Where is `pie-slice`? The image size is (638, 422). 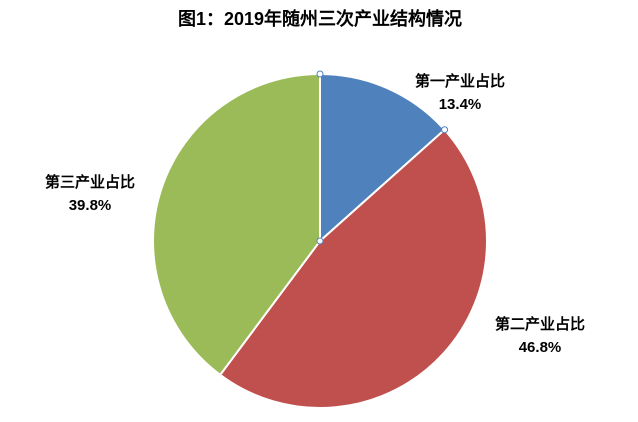
pie-slice is located at coordinates (382, 158).